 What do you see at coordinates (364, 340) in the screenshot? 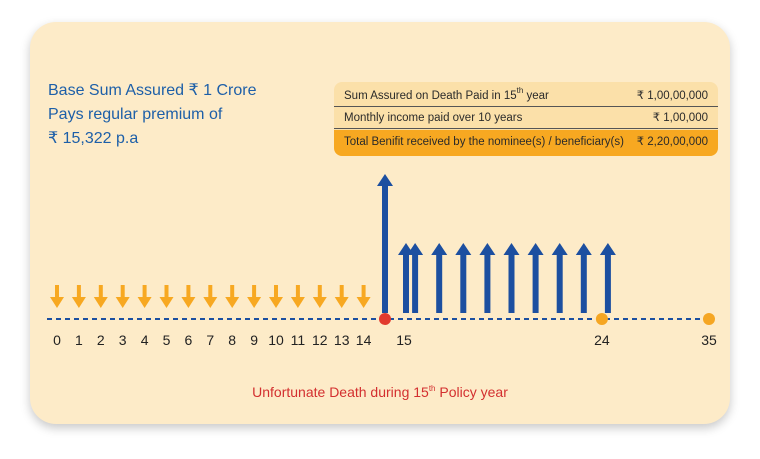
I see `year-label: 14` at bounding box center [364, 340].